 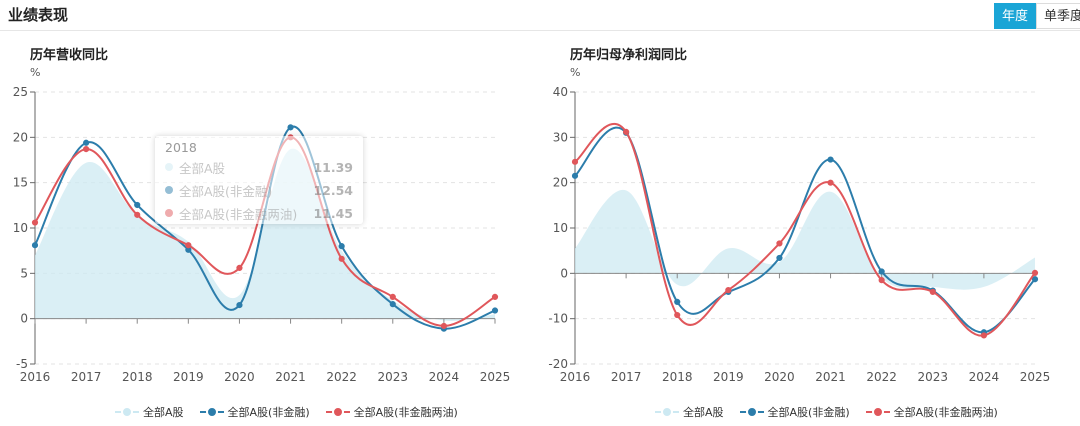 What do you see at coordinates (226, 191) in the screenshot?
I see `tooltip-series-name: 全部A股(非金融)` at bounding box center [226, 191].